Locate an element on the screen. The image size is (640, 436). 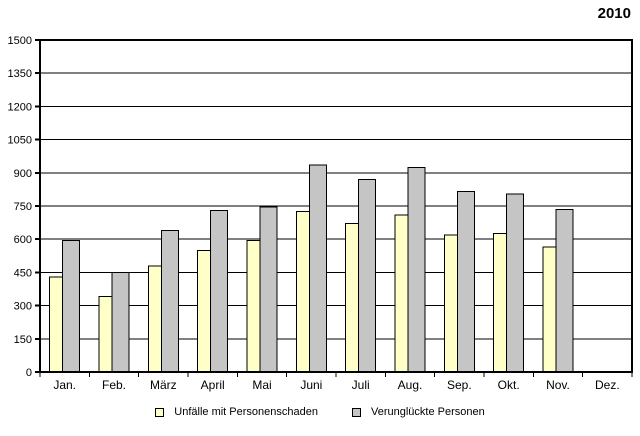
bar-series1-jan is located at coordinates (56, 324).